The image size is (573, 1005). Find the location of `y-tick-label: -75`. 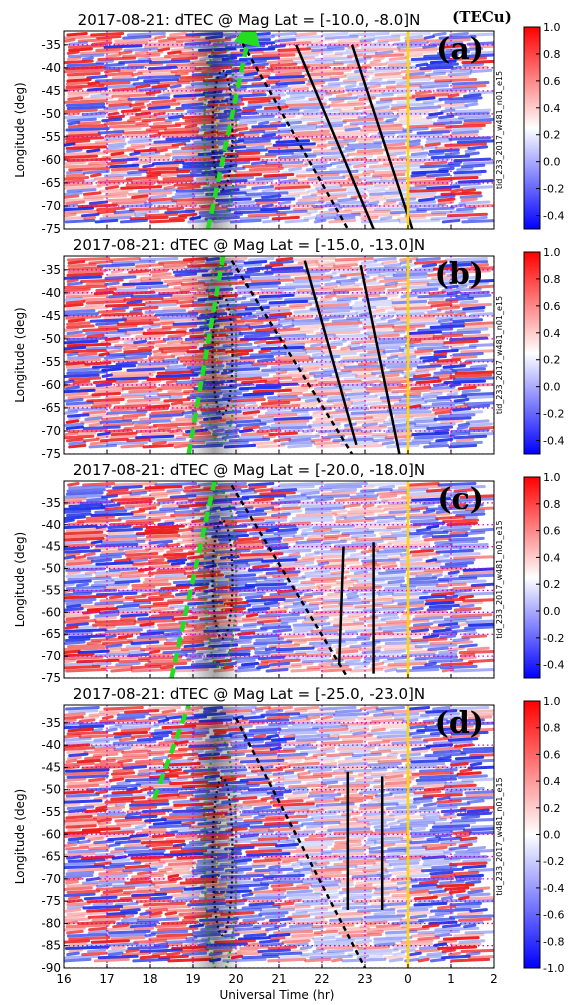

y-tick-label: -75 is located at coordinates (51, 678).